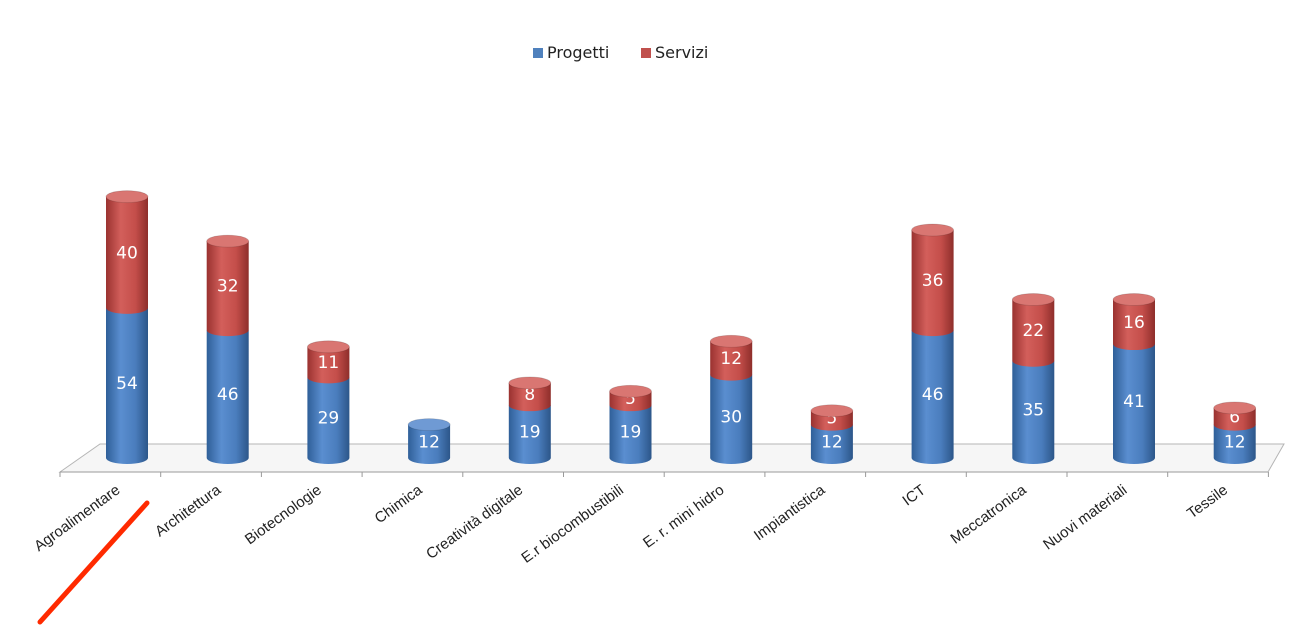 Image resolution: width=1292 pixels, height=627 pixels. I want to click on bar-value-label: 6, so click(1234, 417).